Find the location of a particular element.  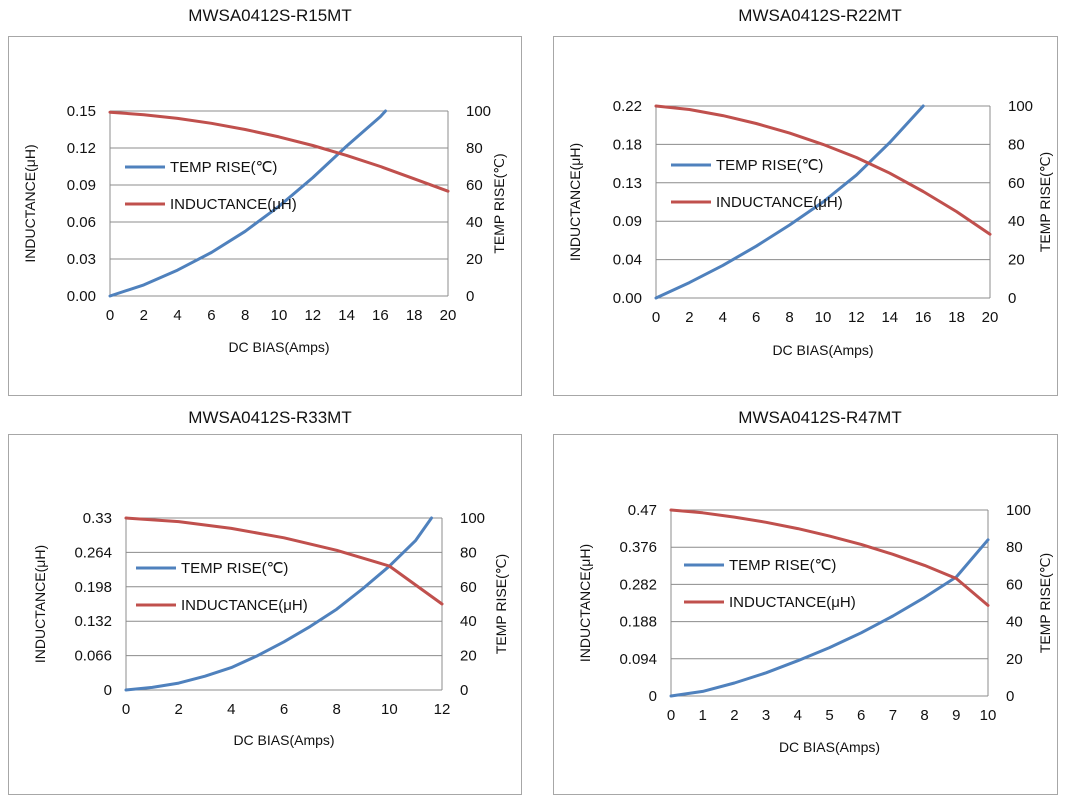

x-tick-label: 7 is located at coordinates (893, 715).